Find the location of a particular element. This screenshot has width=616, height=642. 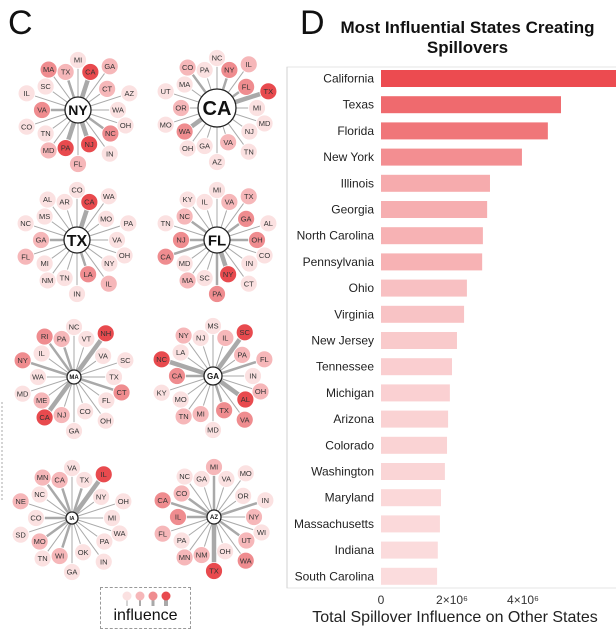

svg-text: CT is located at coordinates (107, 88).